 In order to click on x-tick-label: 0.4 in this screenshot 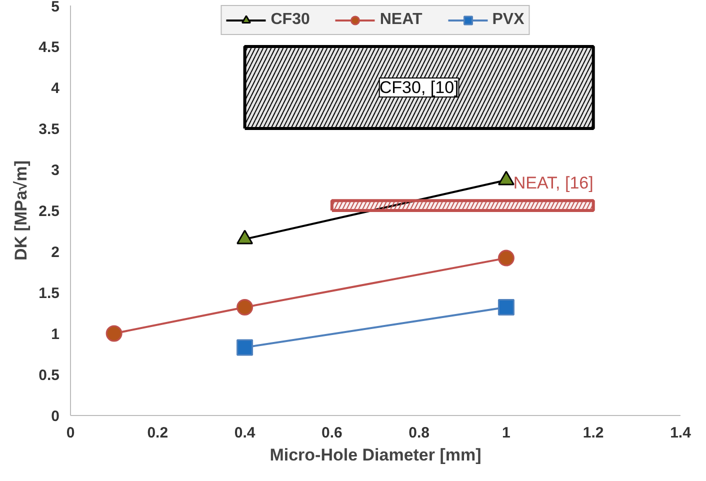, I will do `click(245, 433)`.